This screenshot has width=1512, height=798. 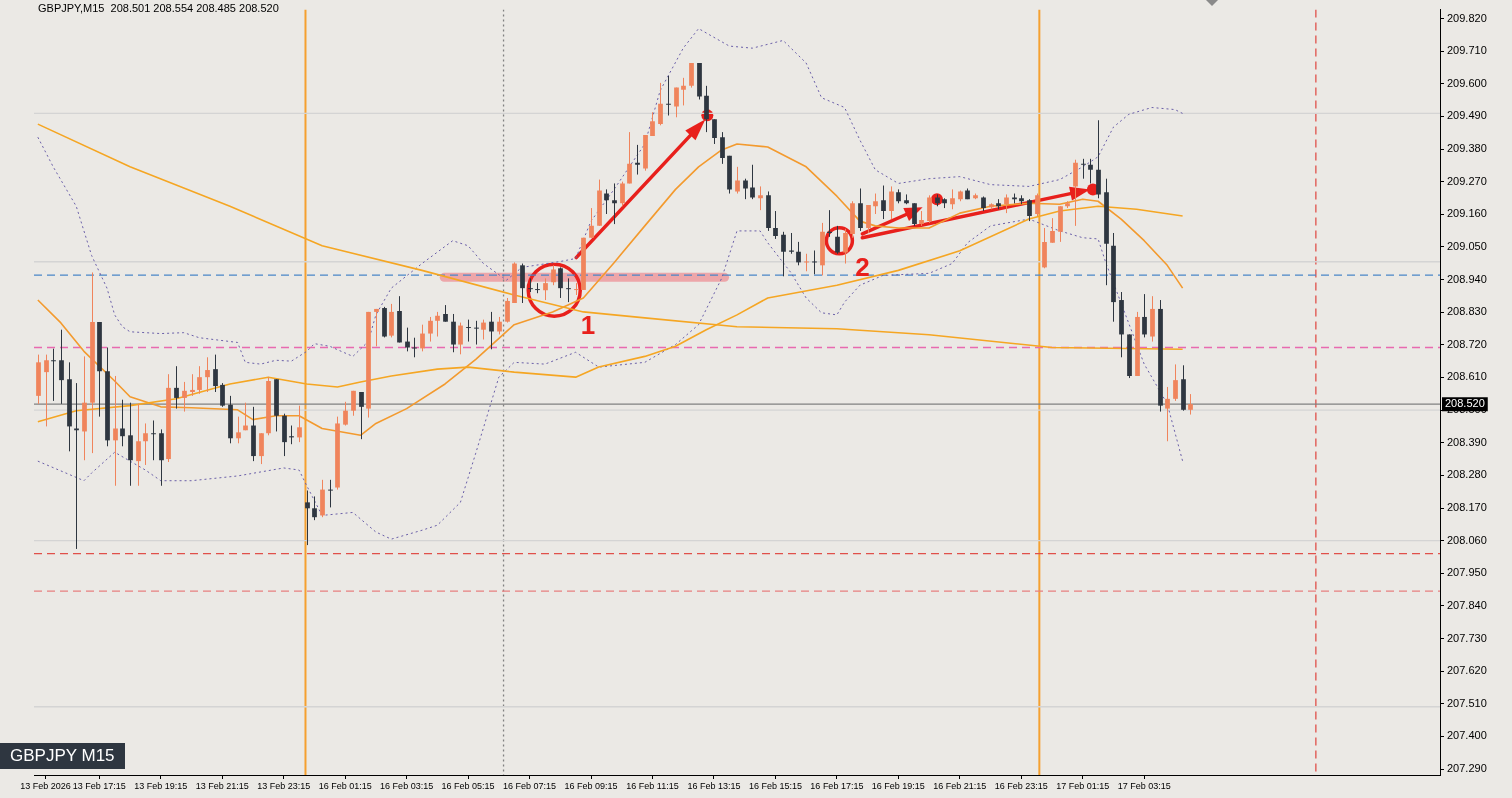 What do you see at coordinates (1467, 572) in the screenshot?
I see `y-tick-label: 207.950` at bounding box center [1467, 572].